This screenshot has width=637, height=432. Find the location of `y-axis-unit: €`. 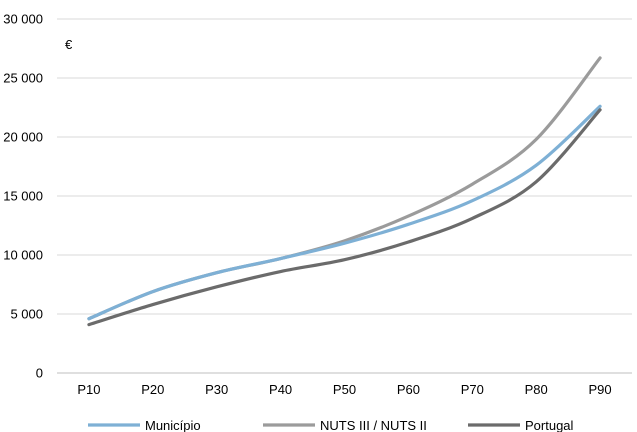

y-axis-unit: € is located at coordinates (69, 44).